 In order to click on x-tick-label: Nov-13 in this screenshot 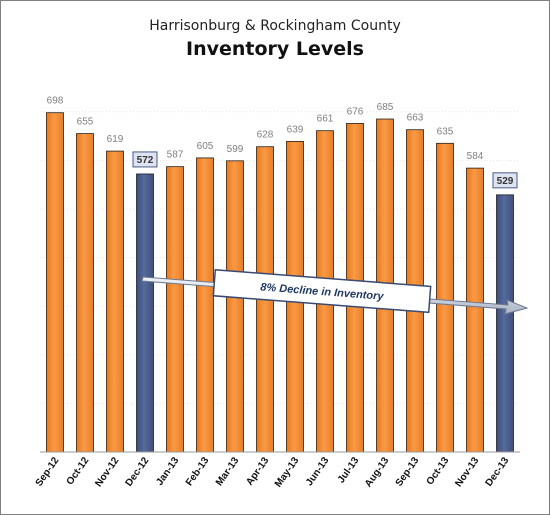, I will do `click(467, 472)`.